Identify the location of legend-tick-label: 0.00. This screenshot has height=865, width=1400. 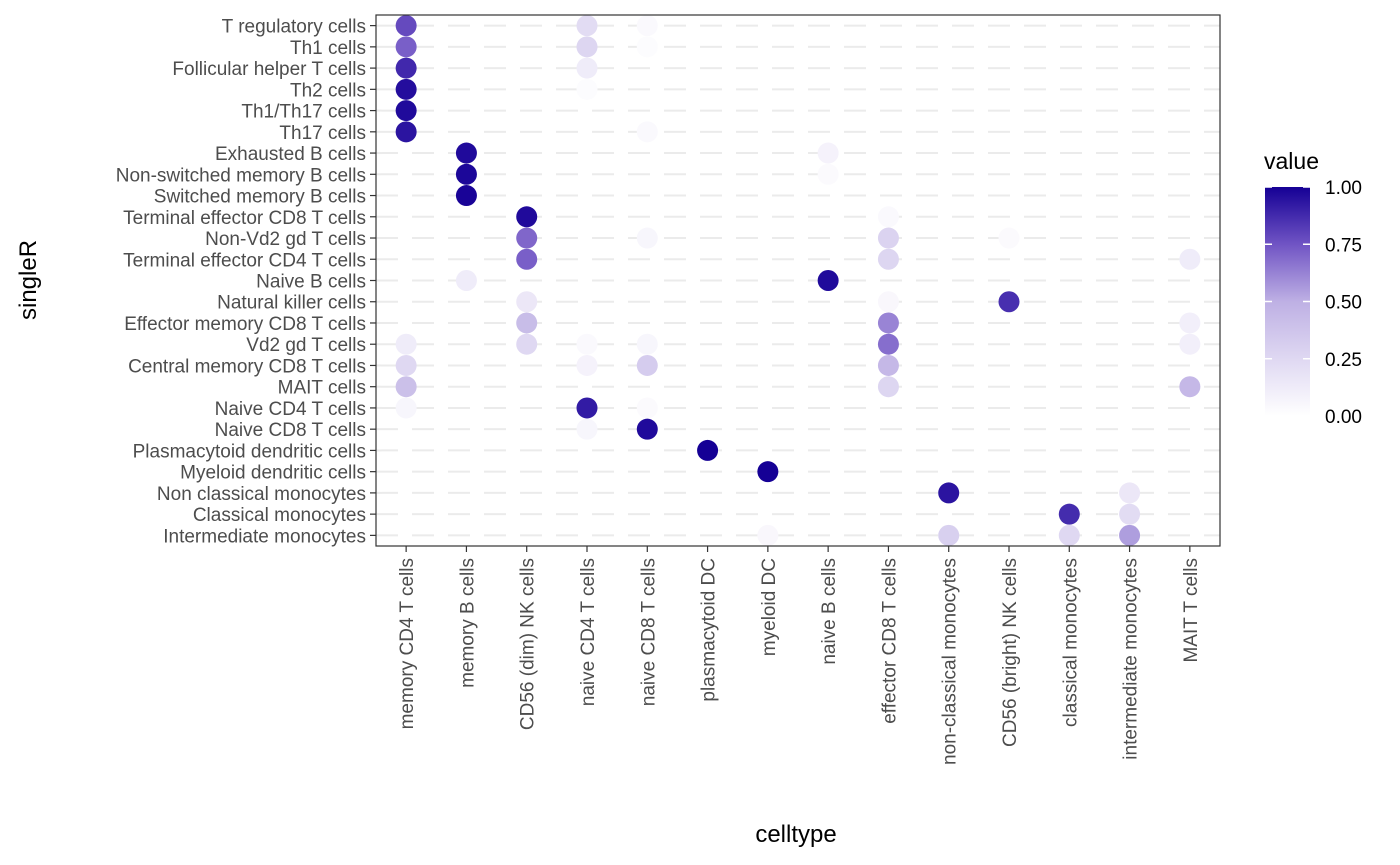
(1343, 417).